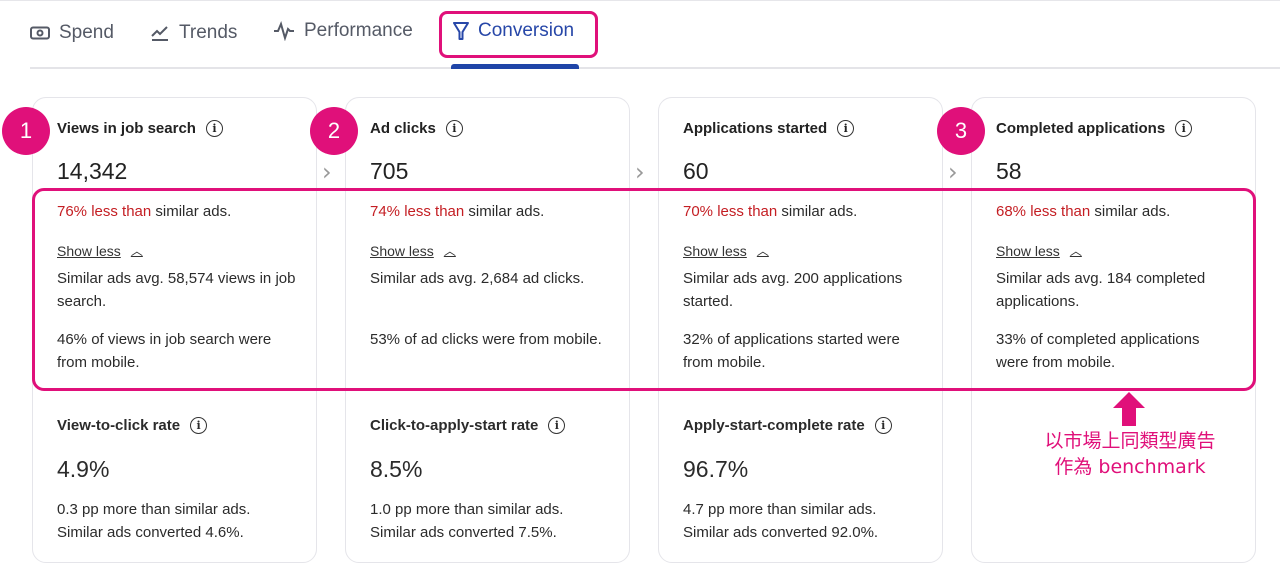 This screenshot has width=1280, height=576. Describe the element at coordinates (463, 532) in the screenshot. I see `rate-desc-line-2: Similar ads converted 7.5%.` at that location.